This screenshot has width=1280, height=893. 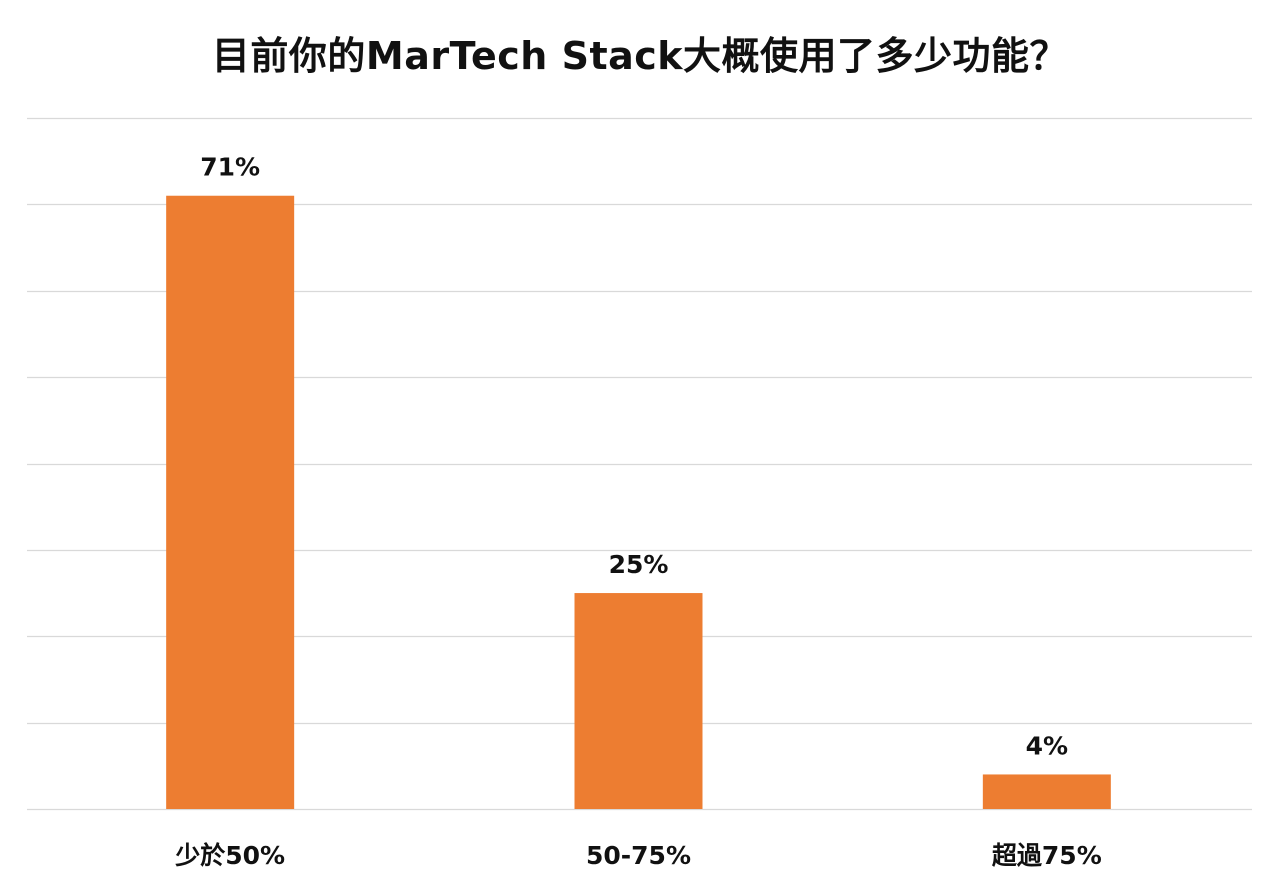 I want to click on chart-title: 目前你的MarTech Stack大概使用了多少功能？, so click(x=640, y=56).